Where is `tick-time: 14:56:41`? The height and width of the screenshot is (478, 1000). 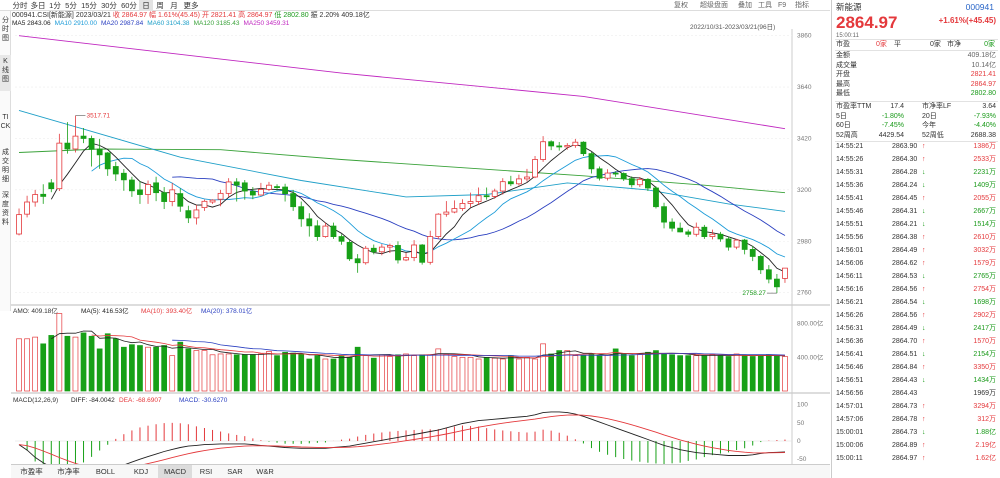 tick-time: 14:56:41 is located at coordinates (850, 354).